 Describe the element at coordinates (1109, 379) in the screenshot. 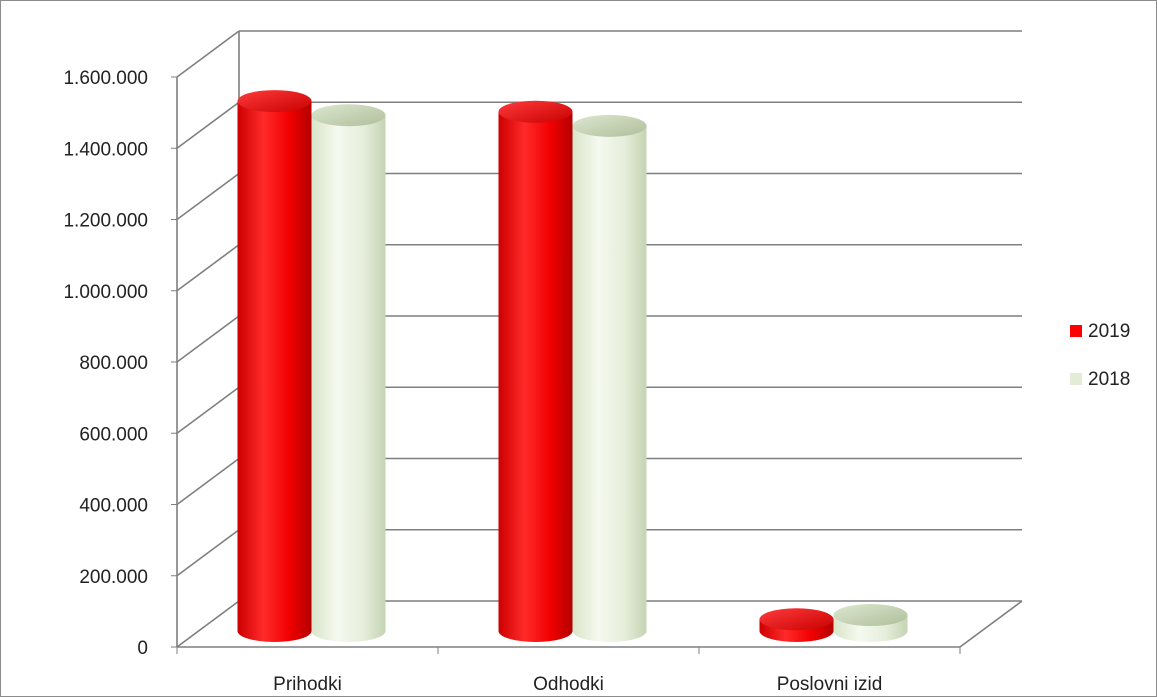

I see `legend-label: 2018` at that location.